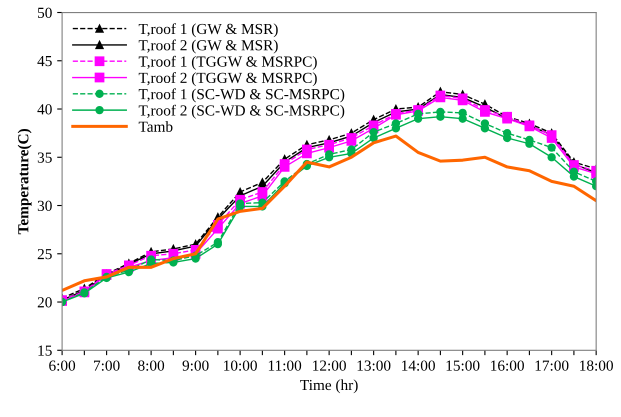 This screenshot has width=621, height=417. Describe the element at coordinates (45, 350) in the screenshot. I see `y-tick-label: 15` at that location.